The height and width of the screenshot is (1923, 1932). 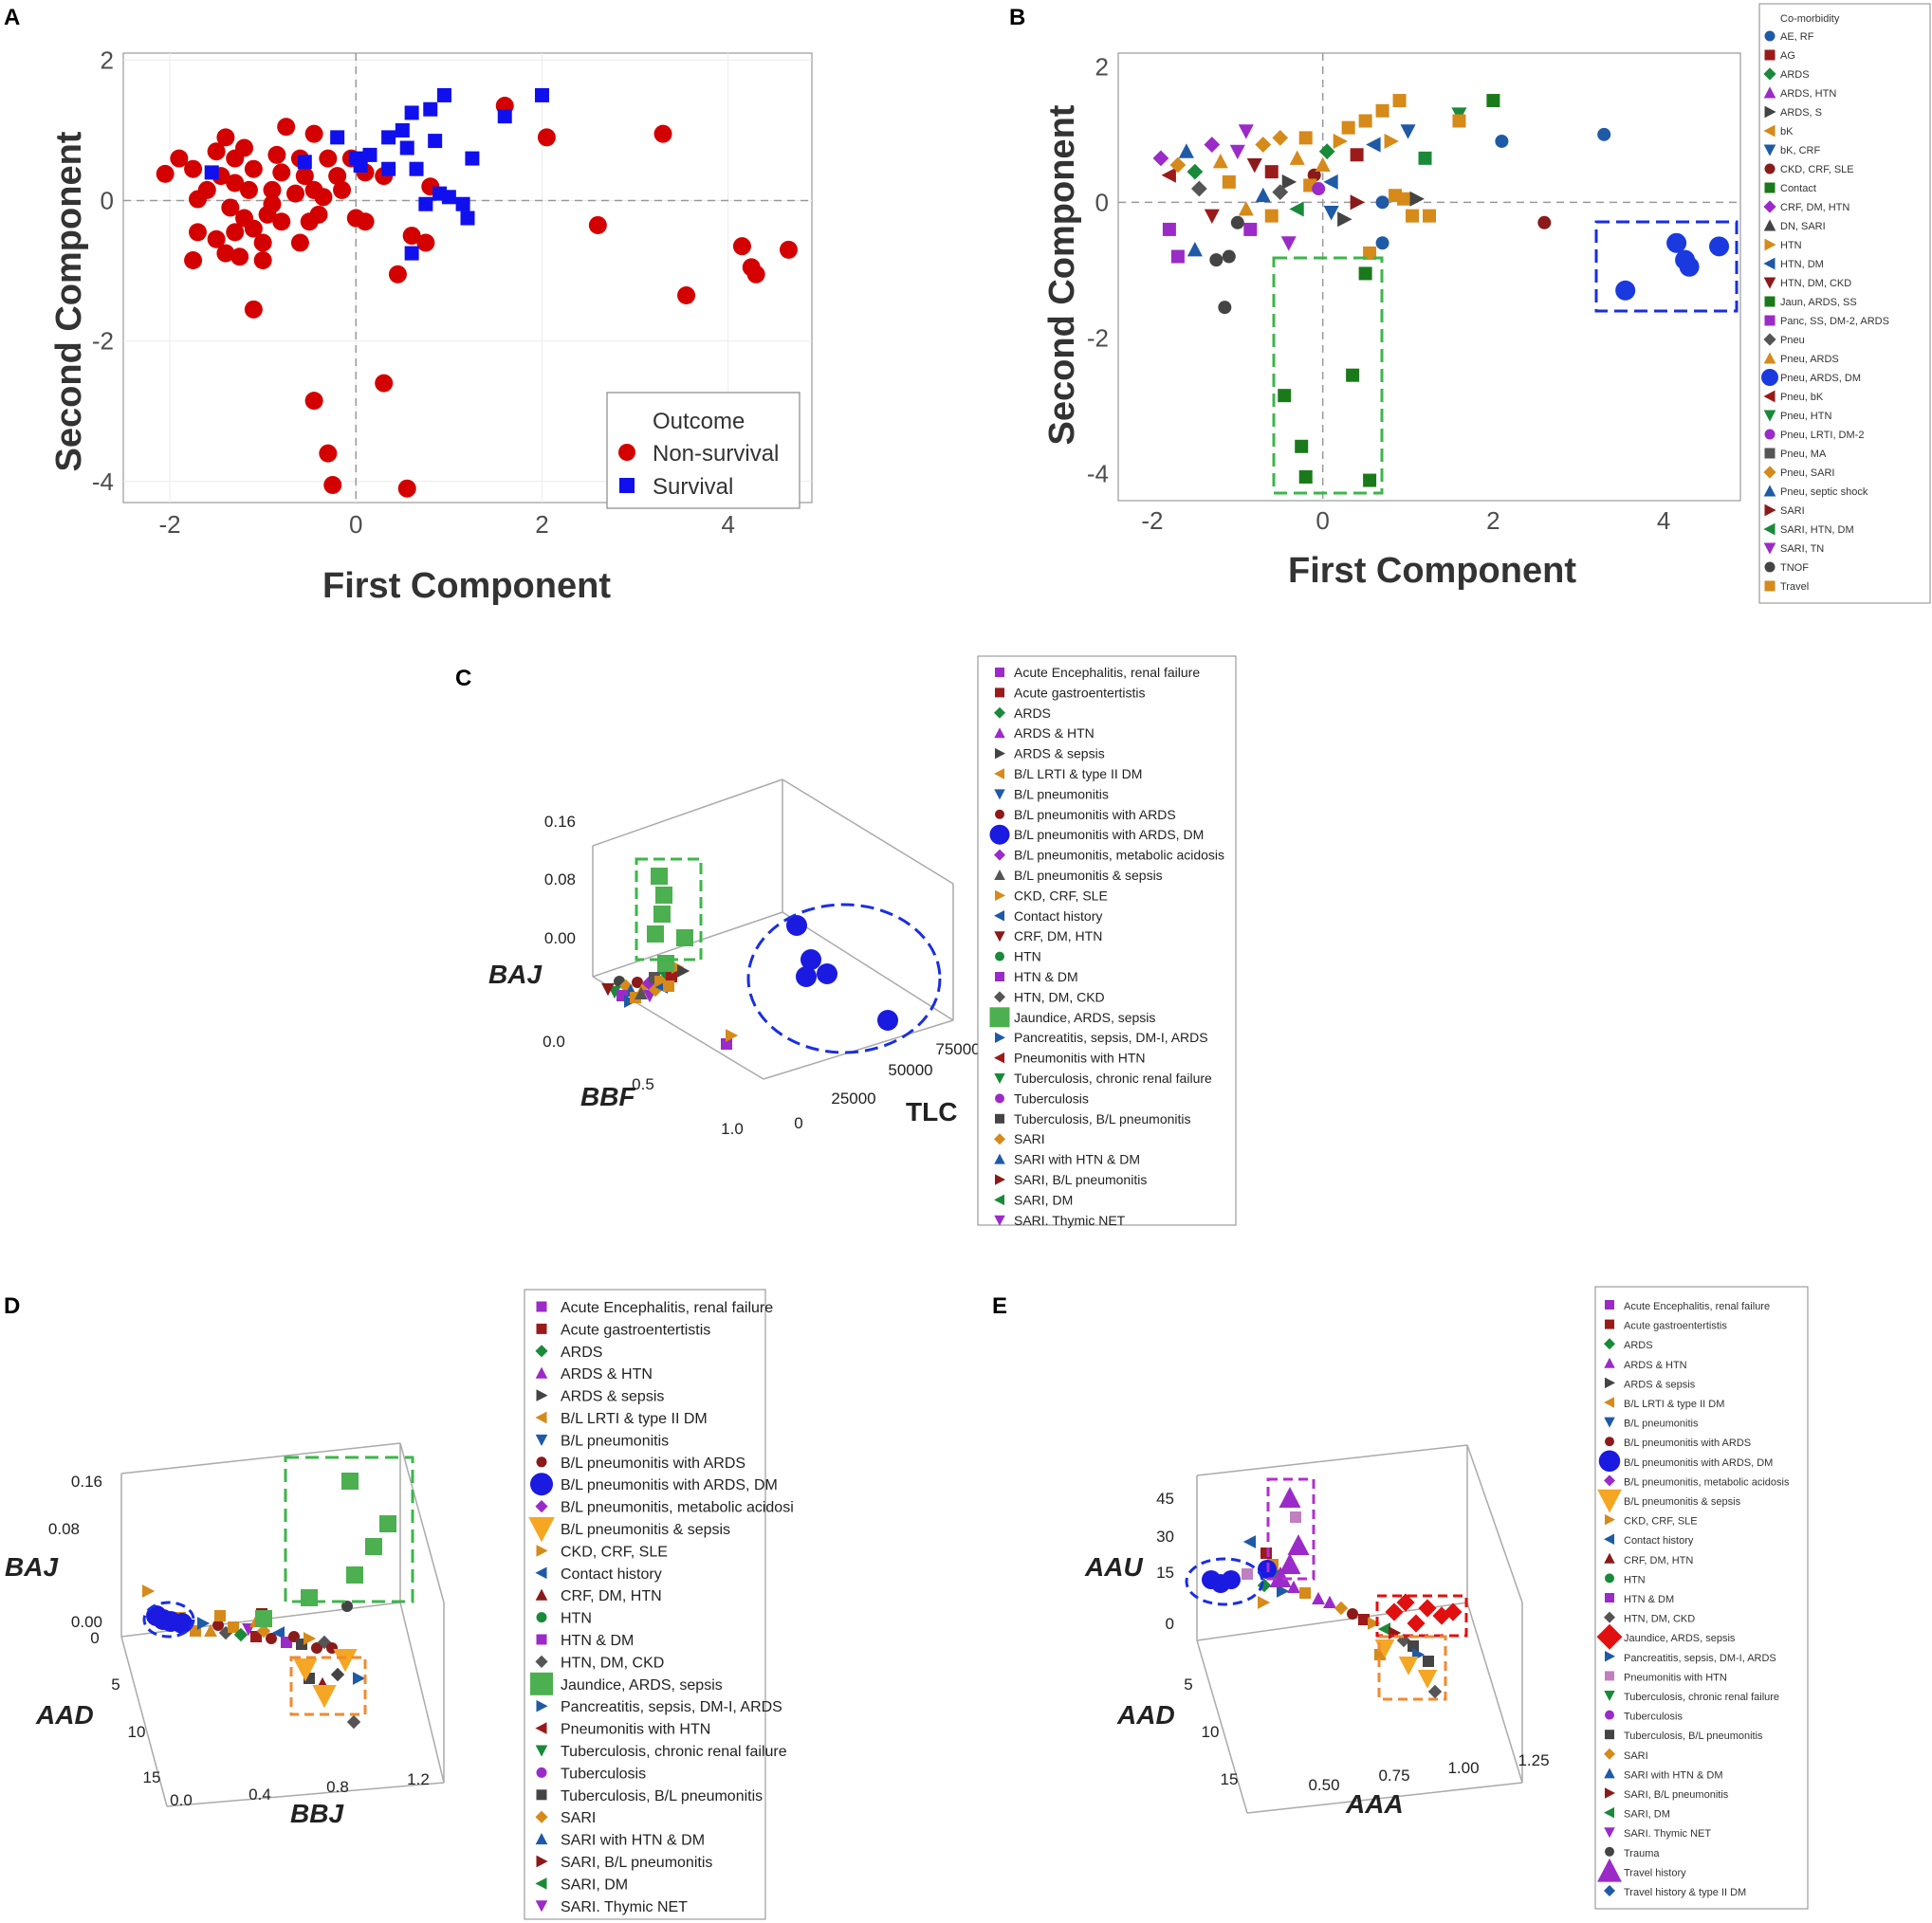 What do you see at coordinates (1328, 375) in the screenshot?
I see `highlight-box-green-b` at bounding box center [1328, 375].